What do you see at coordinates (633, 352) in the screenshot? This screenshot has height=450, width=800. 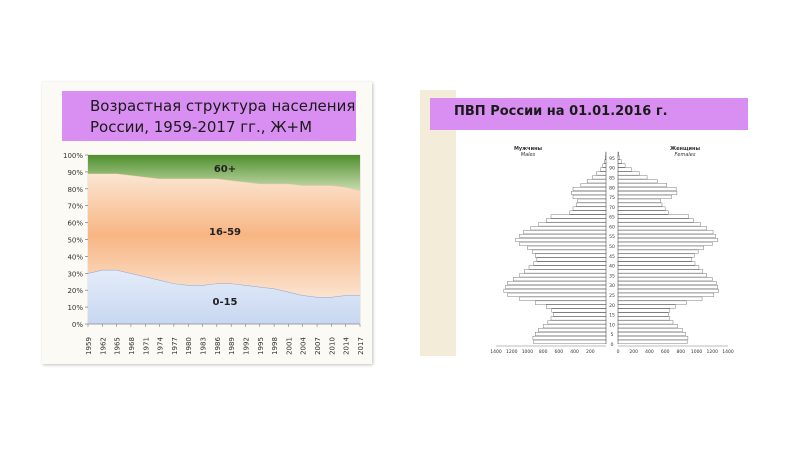 I see `female-x-tick-label: 200` at bounding box center [633, 352].